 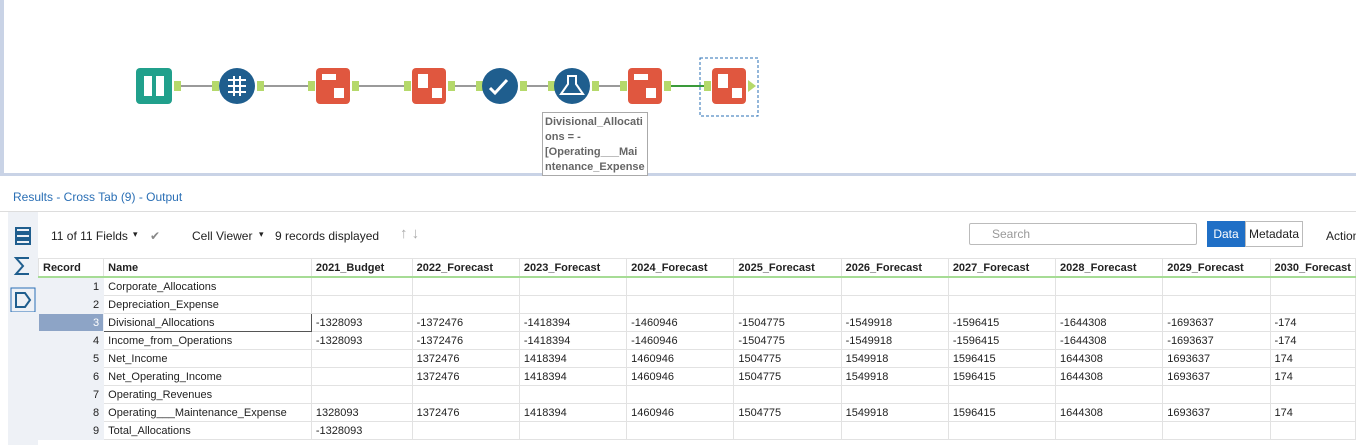 What do you see at coordinates (572, 86) in the screenshot?
I see `formula-tool` at bounding box center [572, 86].